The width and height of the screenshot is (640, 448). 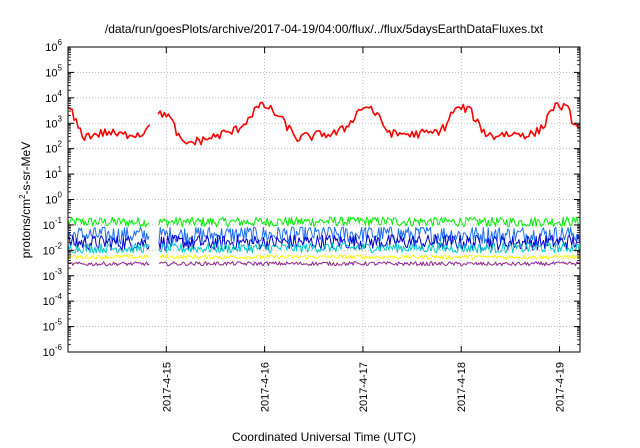 What do you see at coordinates (26, 228) in the screenshot?
I see `y-axis-label-prefix: protons/cm` at bounding box center [26, 228].